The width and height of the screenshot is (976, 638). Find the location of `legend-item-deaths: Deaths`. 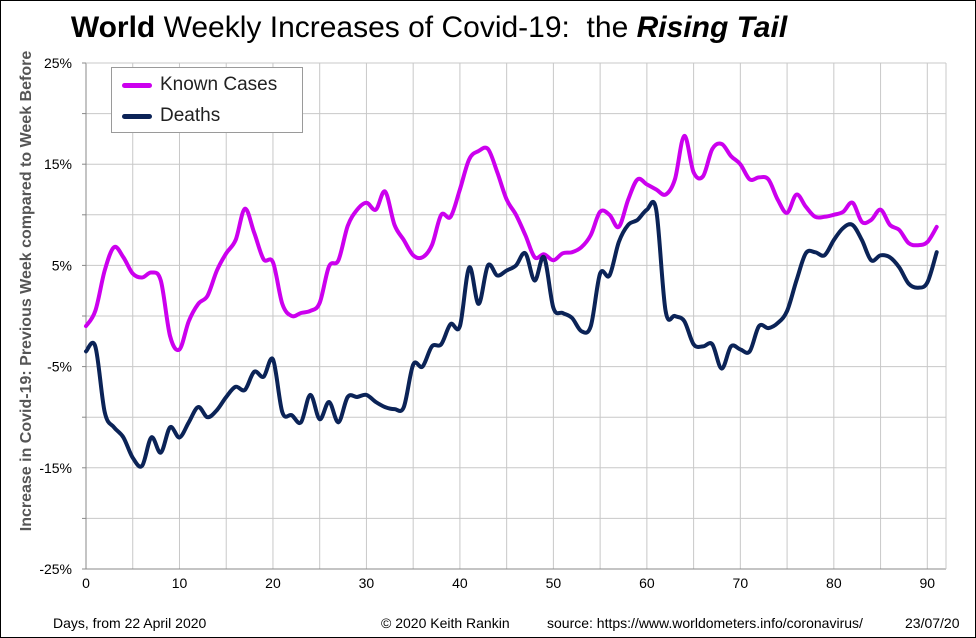

legend-item-deaths: Deaths is located at coordinates (171, 116).